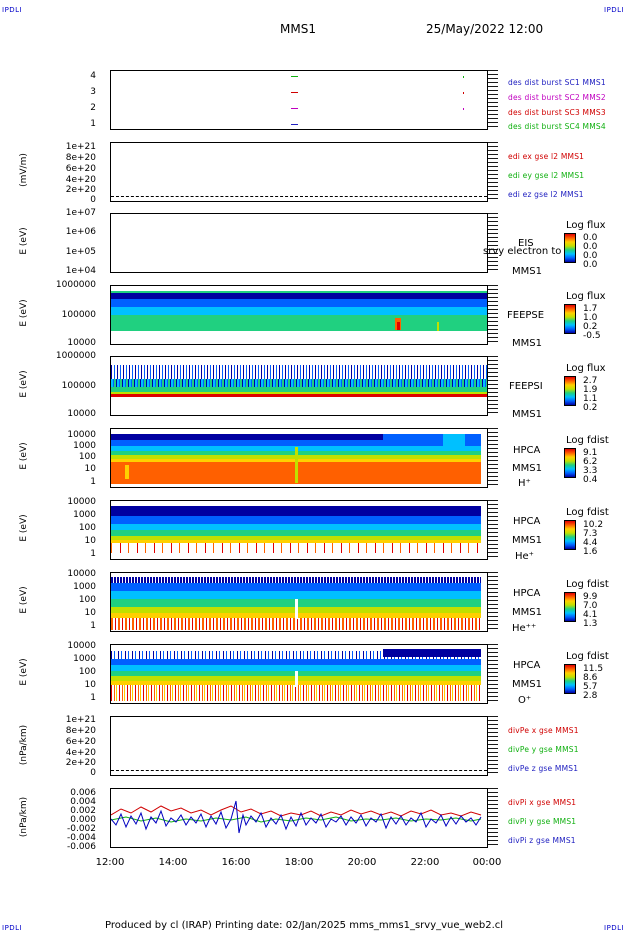 The width and height of the screenshot is (630, 934). I want to click on panel-hpca-heplus, so click(299, 530).